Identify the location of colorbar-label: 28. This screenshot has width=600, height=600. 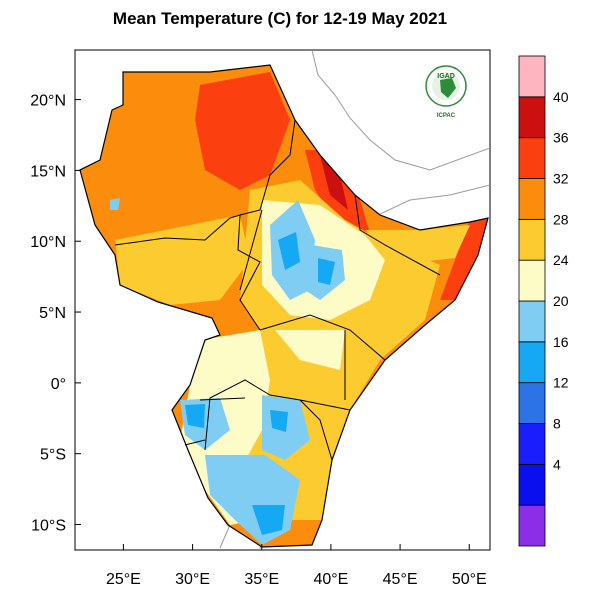
(561, 219).